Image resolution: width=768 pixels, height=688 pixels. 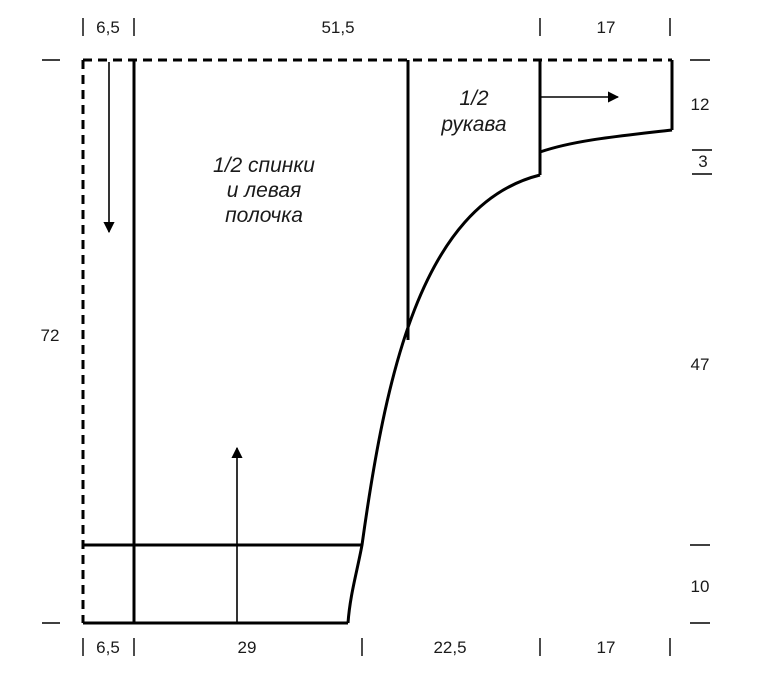 I want to click on bottom-dim-placket: 6,5, so click(x=108, y=647).